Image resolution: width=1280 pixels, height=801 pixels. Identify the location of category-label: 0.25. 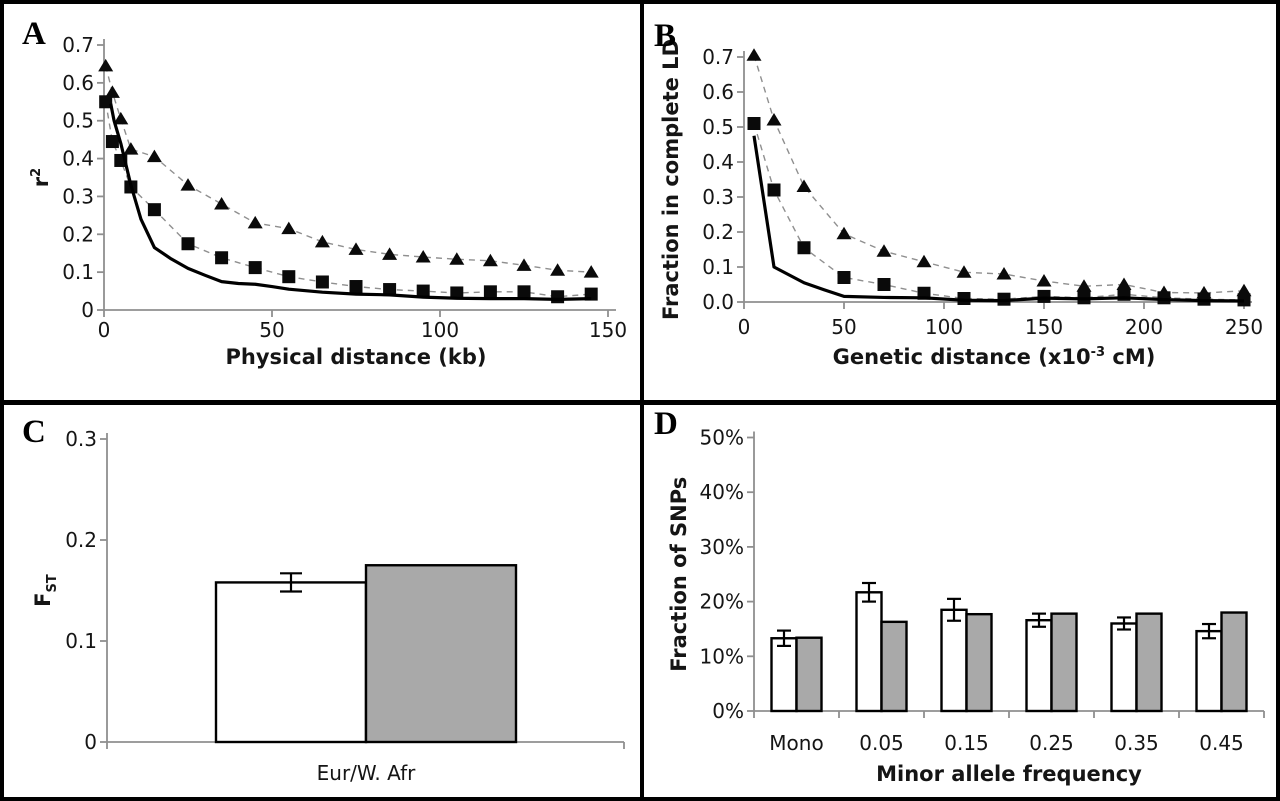
(1051, 743).